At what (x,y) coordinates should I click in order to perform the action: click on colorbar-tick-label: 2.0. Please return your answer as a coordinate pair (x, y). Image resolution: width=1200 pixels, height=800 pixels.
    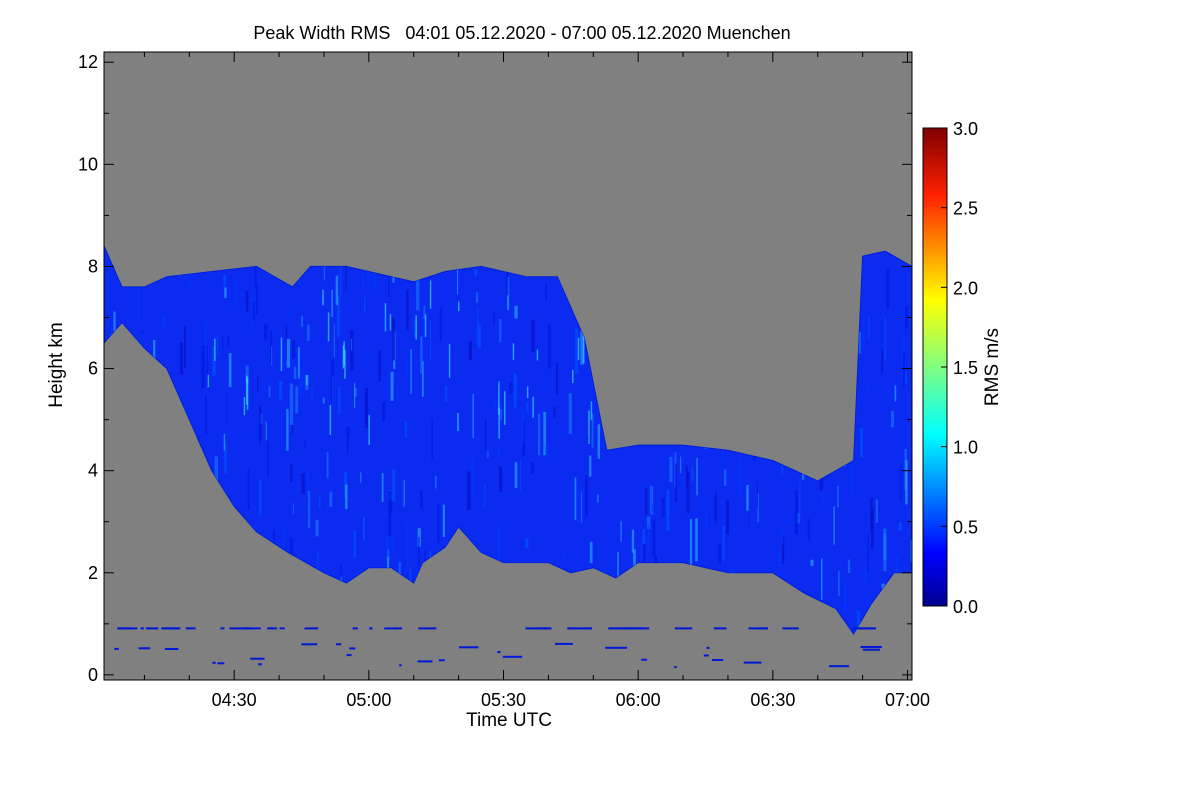
    Looking at the image, I should click on (965, 288).